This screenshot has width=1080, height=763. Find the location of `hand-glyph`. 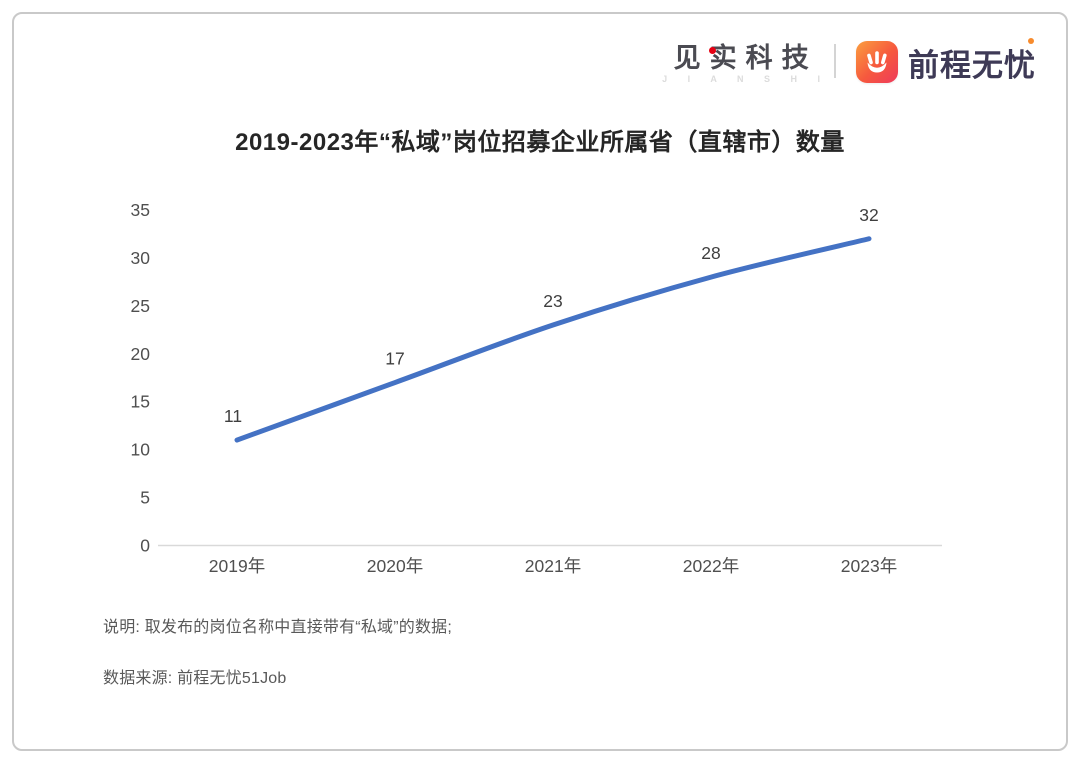

hand-glyph is located at coordinates (877, 62).